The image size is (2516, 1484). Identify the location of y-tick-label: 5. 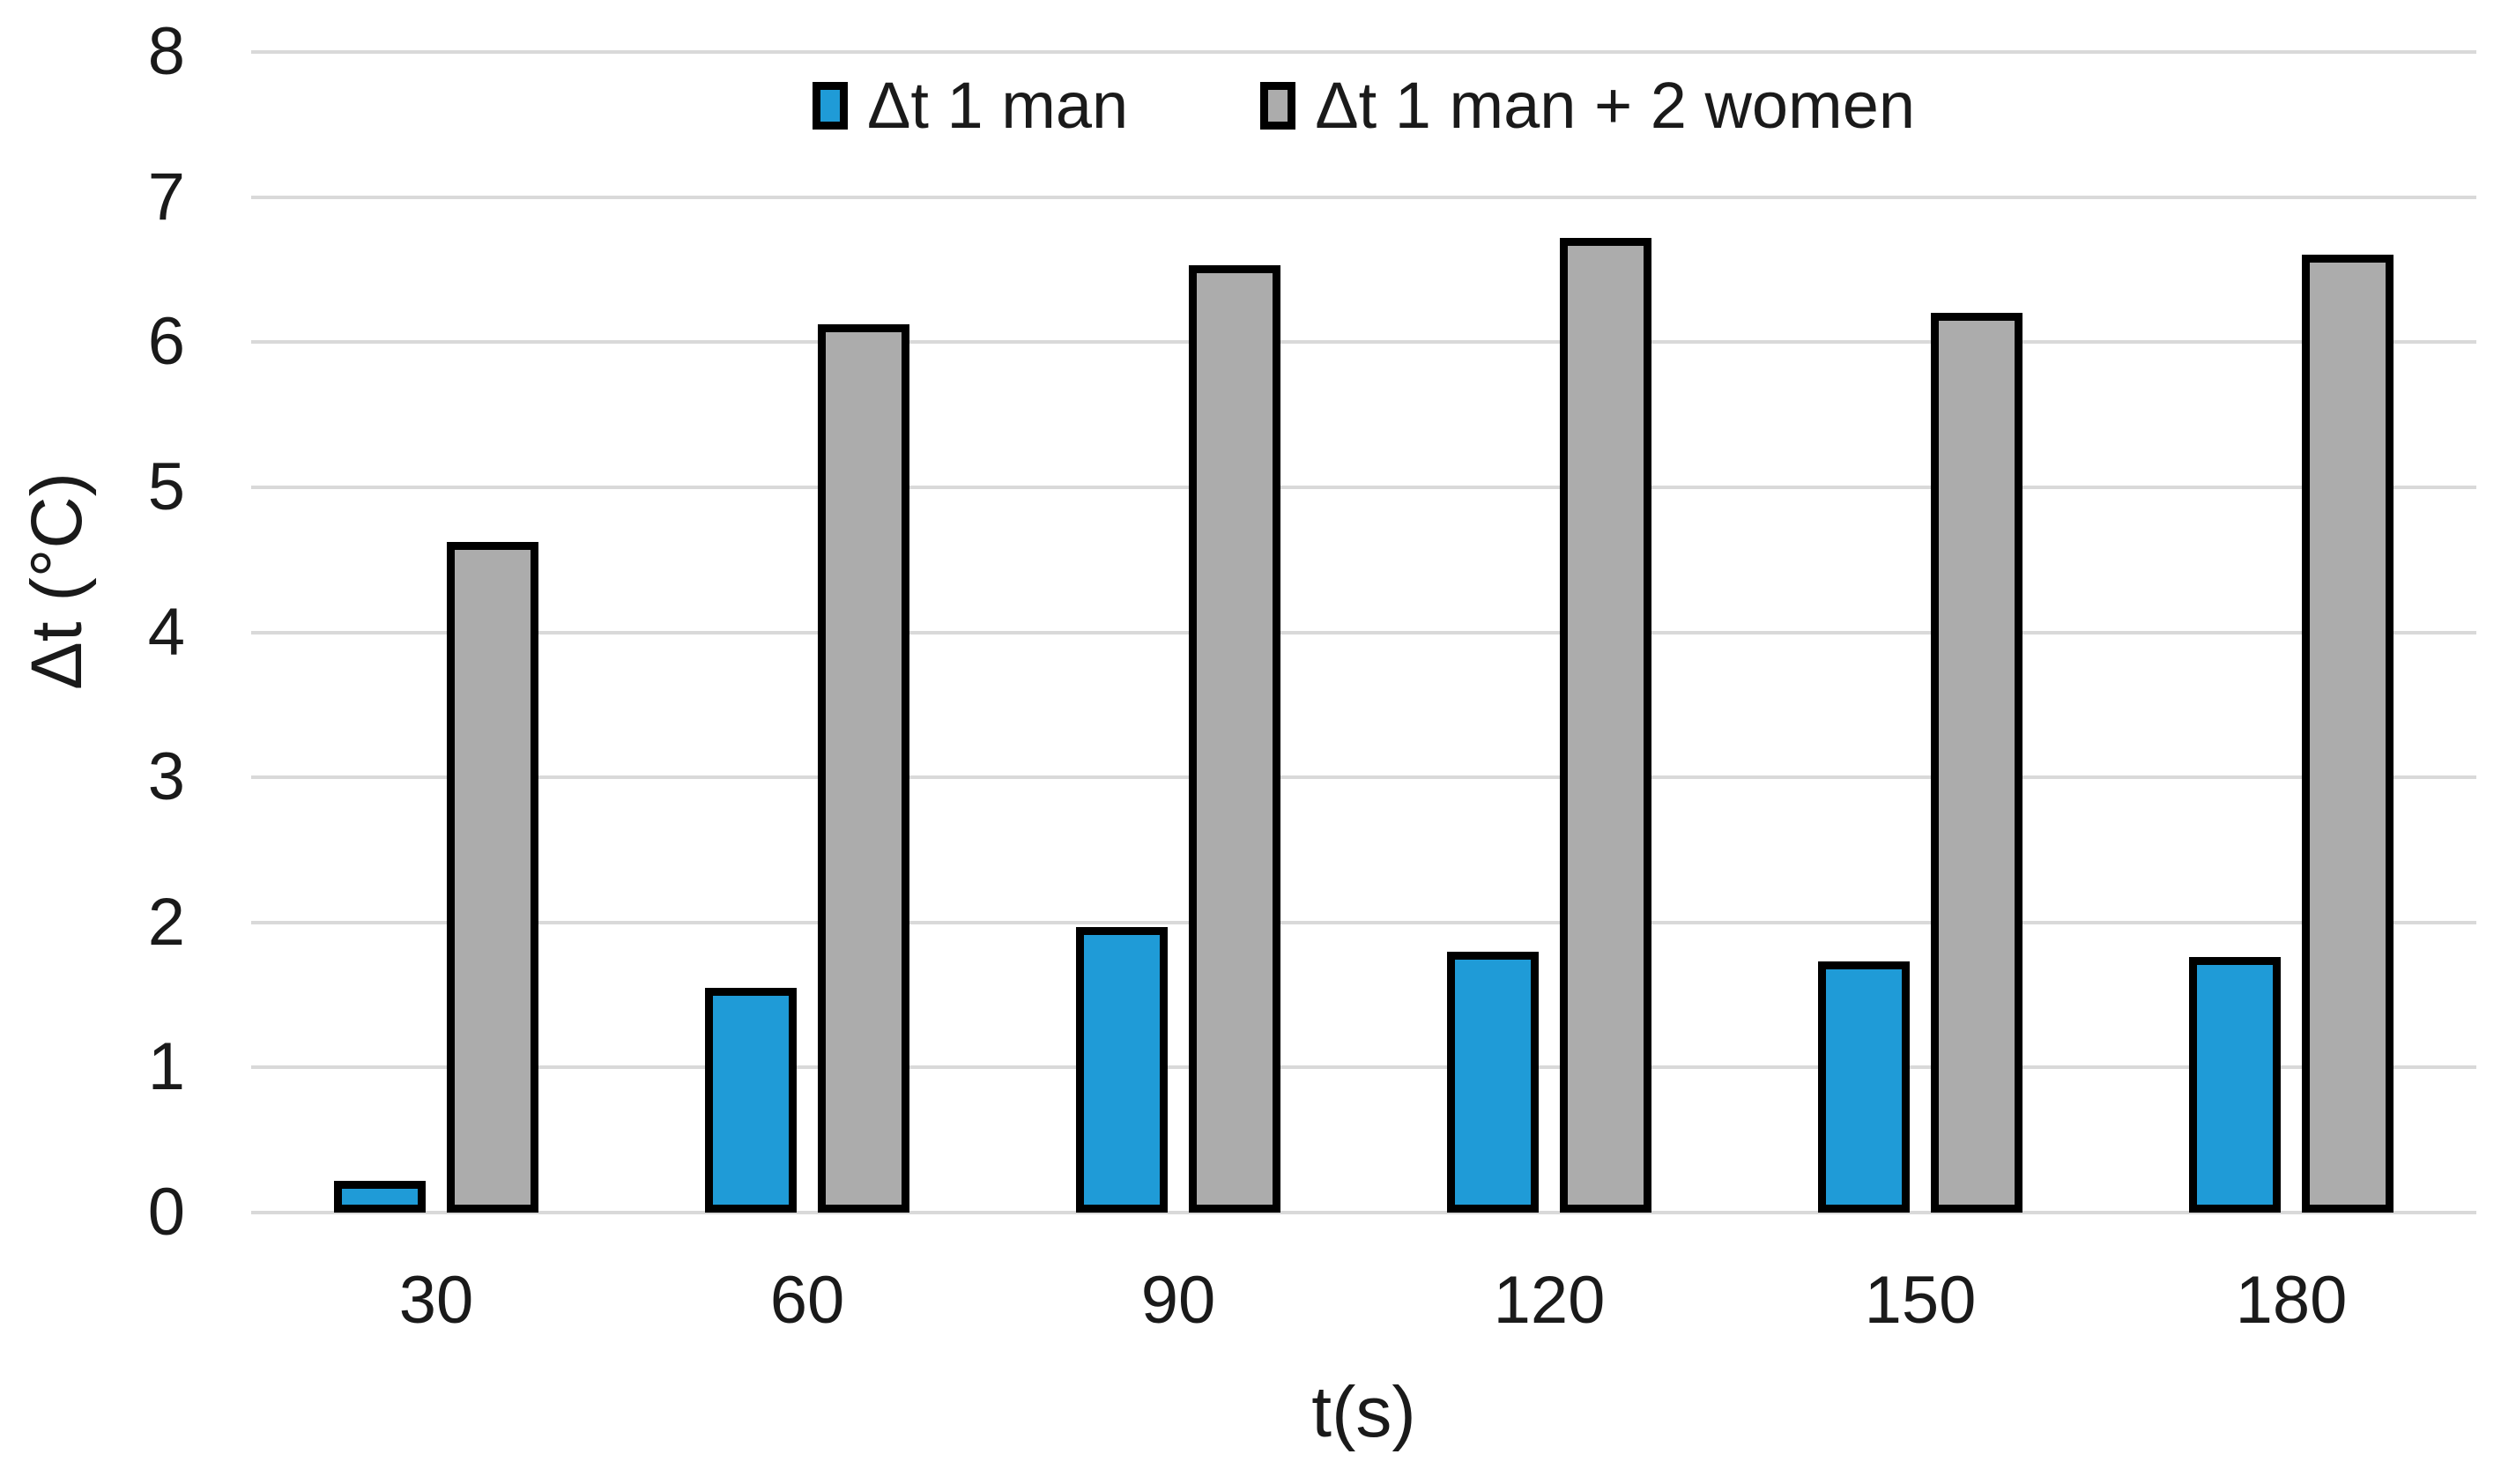
(166, 486).